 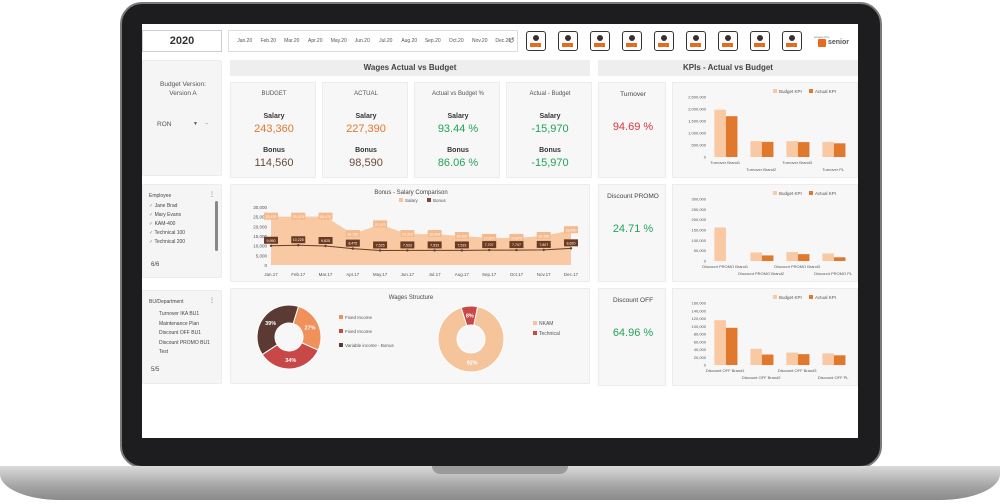 I want to click on employee-scrollbar, so click(x=216, y=226).